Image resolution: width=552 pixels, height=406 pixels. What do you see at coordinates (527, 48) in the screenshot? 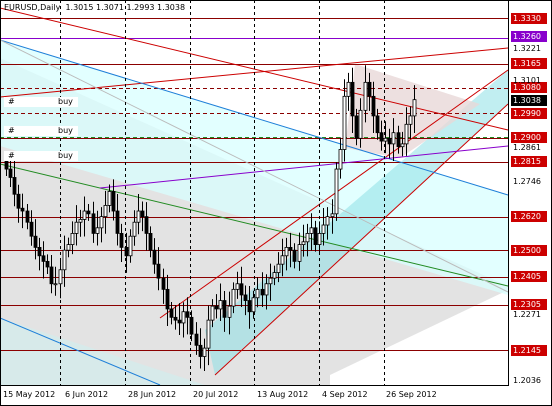
I see `price-tick: 1.3221` at bounding box center [527, 48].